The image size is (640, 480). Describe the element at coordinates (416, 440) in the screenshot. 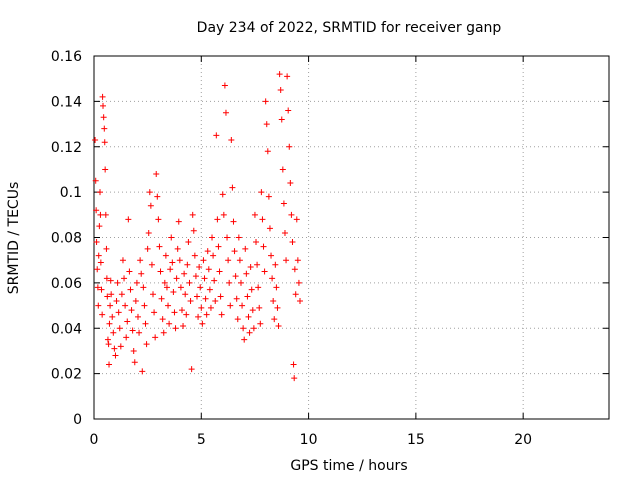

I see `x-tick-label: 15` at that location.